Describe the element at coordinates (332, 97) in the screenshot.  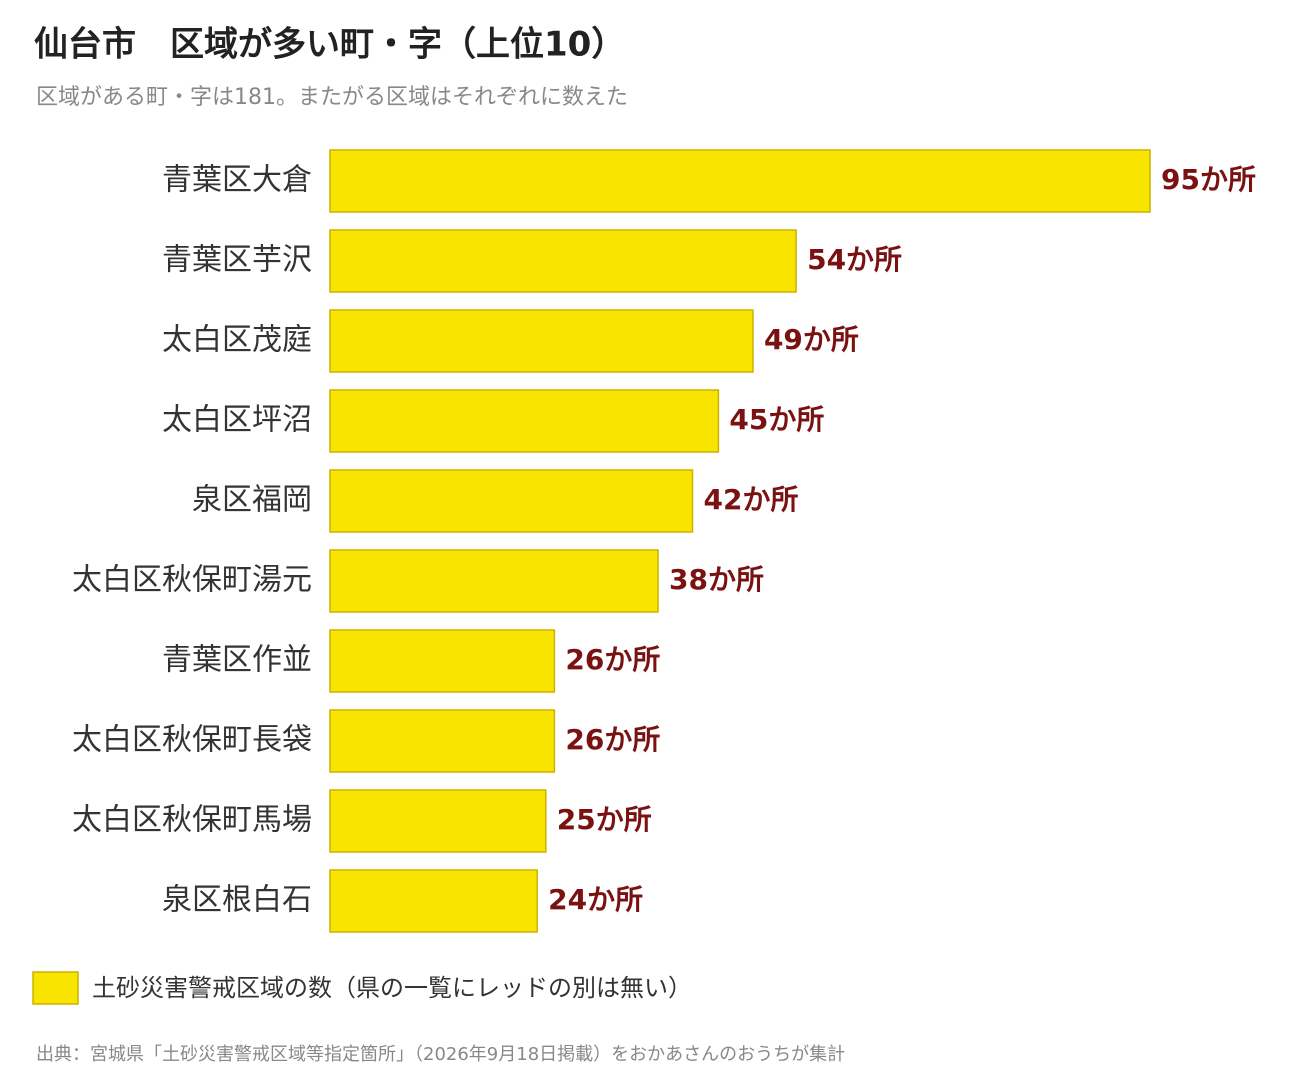
I see `chart-subtitle: 区域がある町・字は181。またがる区域はそれぞれに数えた` at that location.